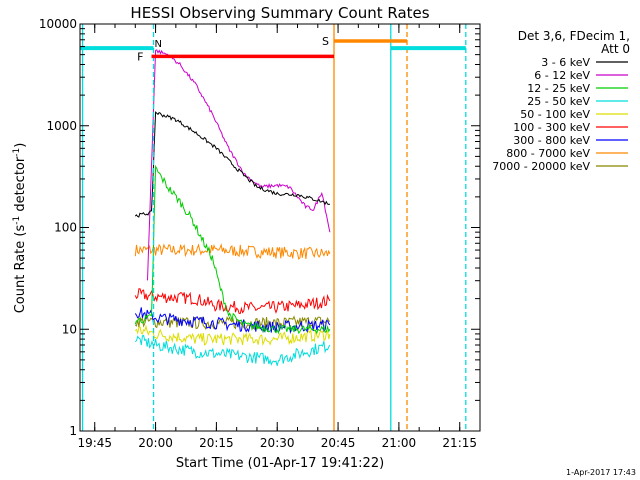  What do you see at coordinates (615, 49) in the screenshot?
I see `legend-header-line2: Att 0` at bounding box center [615, 49].